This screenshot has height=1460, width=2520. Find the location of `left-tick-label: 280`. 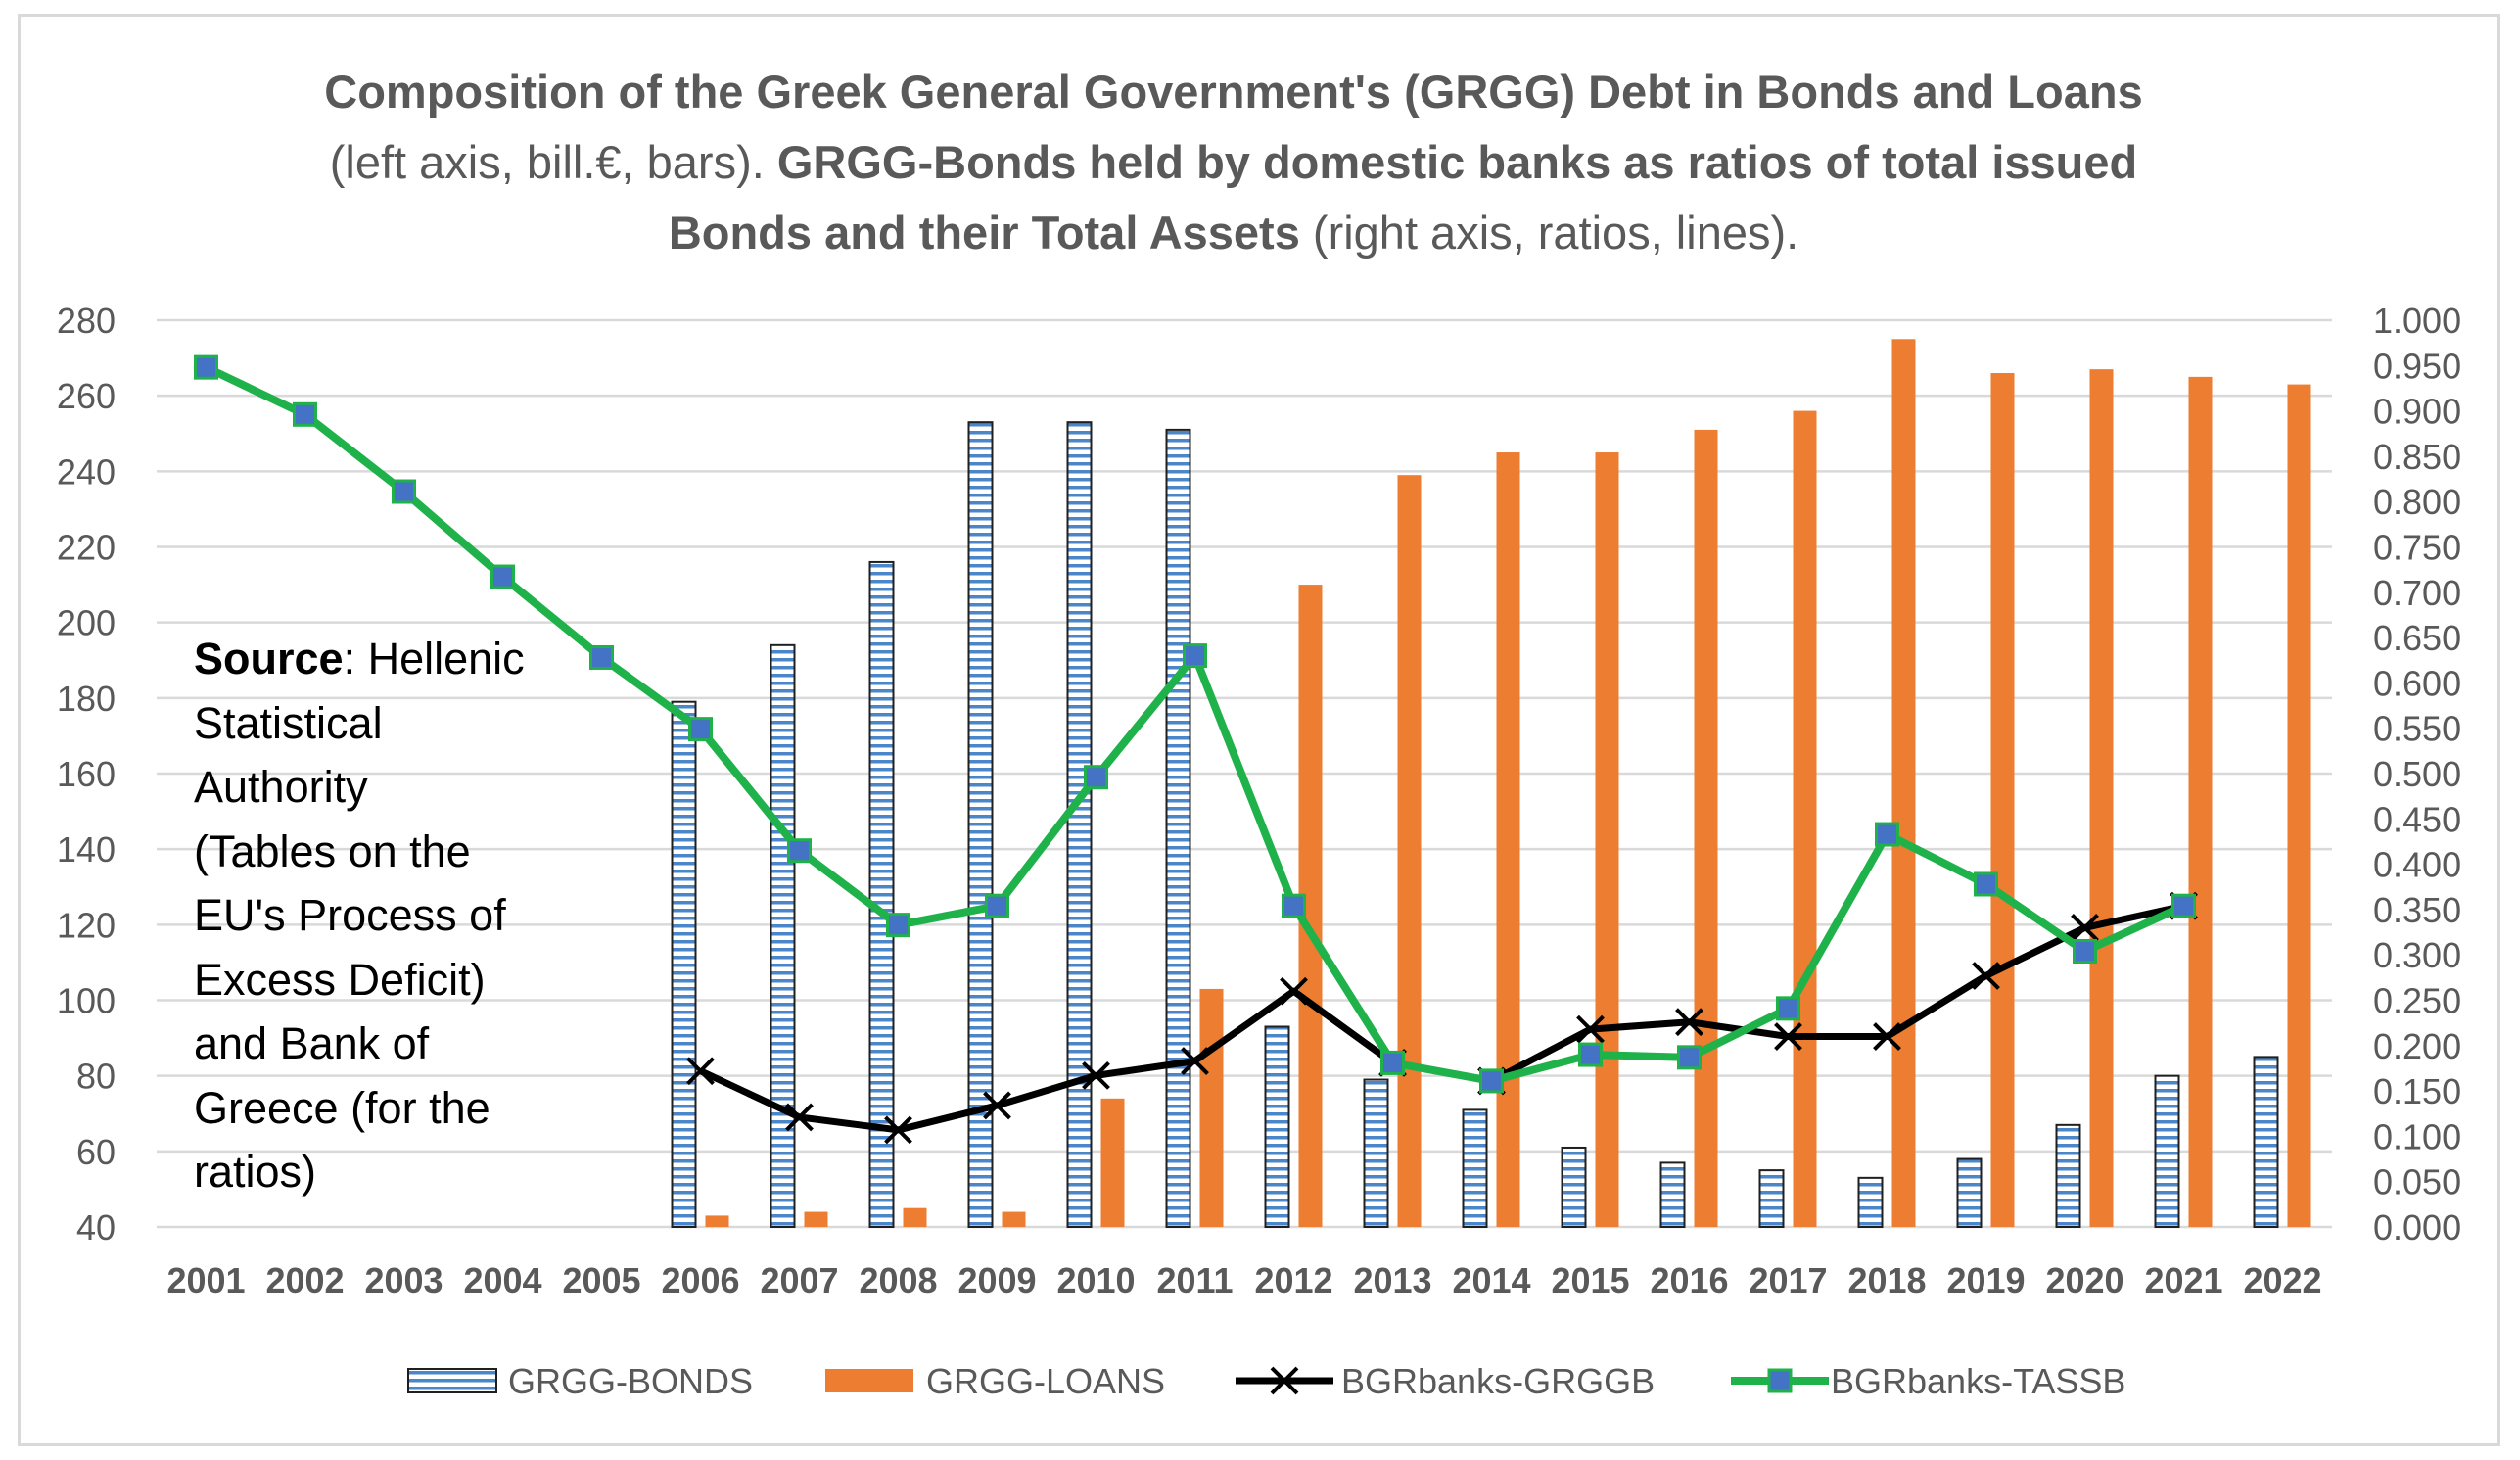

left-tick-label: 280 is located at coordinates (86, 321).